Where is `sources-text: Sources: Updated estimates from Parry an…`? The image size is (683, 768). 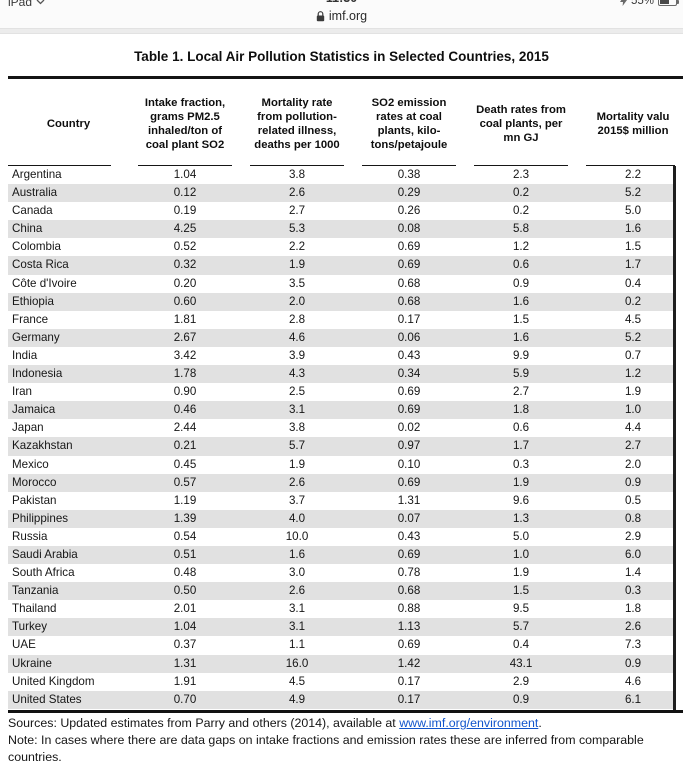
sources-text: Sources: Updated estimates from Parry an… is located at coordinates (204, 723).